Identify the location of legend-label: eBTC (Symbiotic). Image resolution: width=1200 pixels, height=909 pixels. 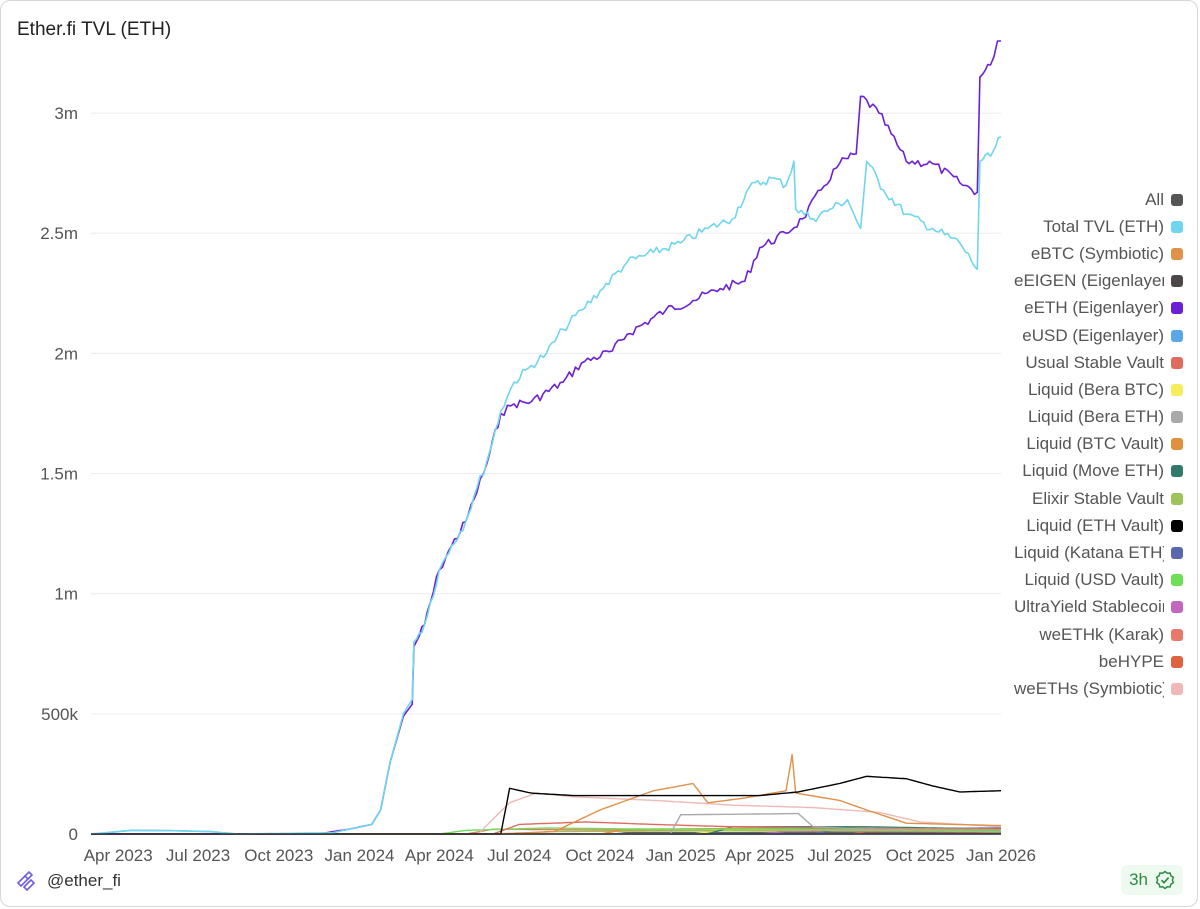
(1097, 253).